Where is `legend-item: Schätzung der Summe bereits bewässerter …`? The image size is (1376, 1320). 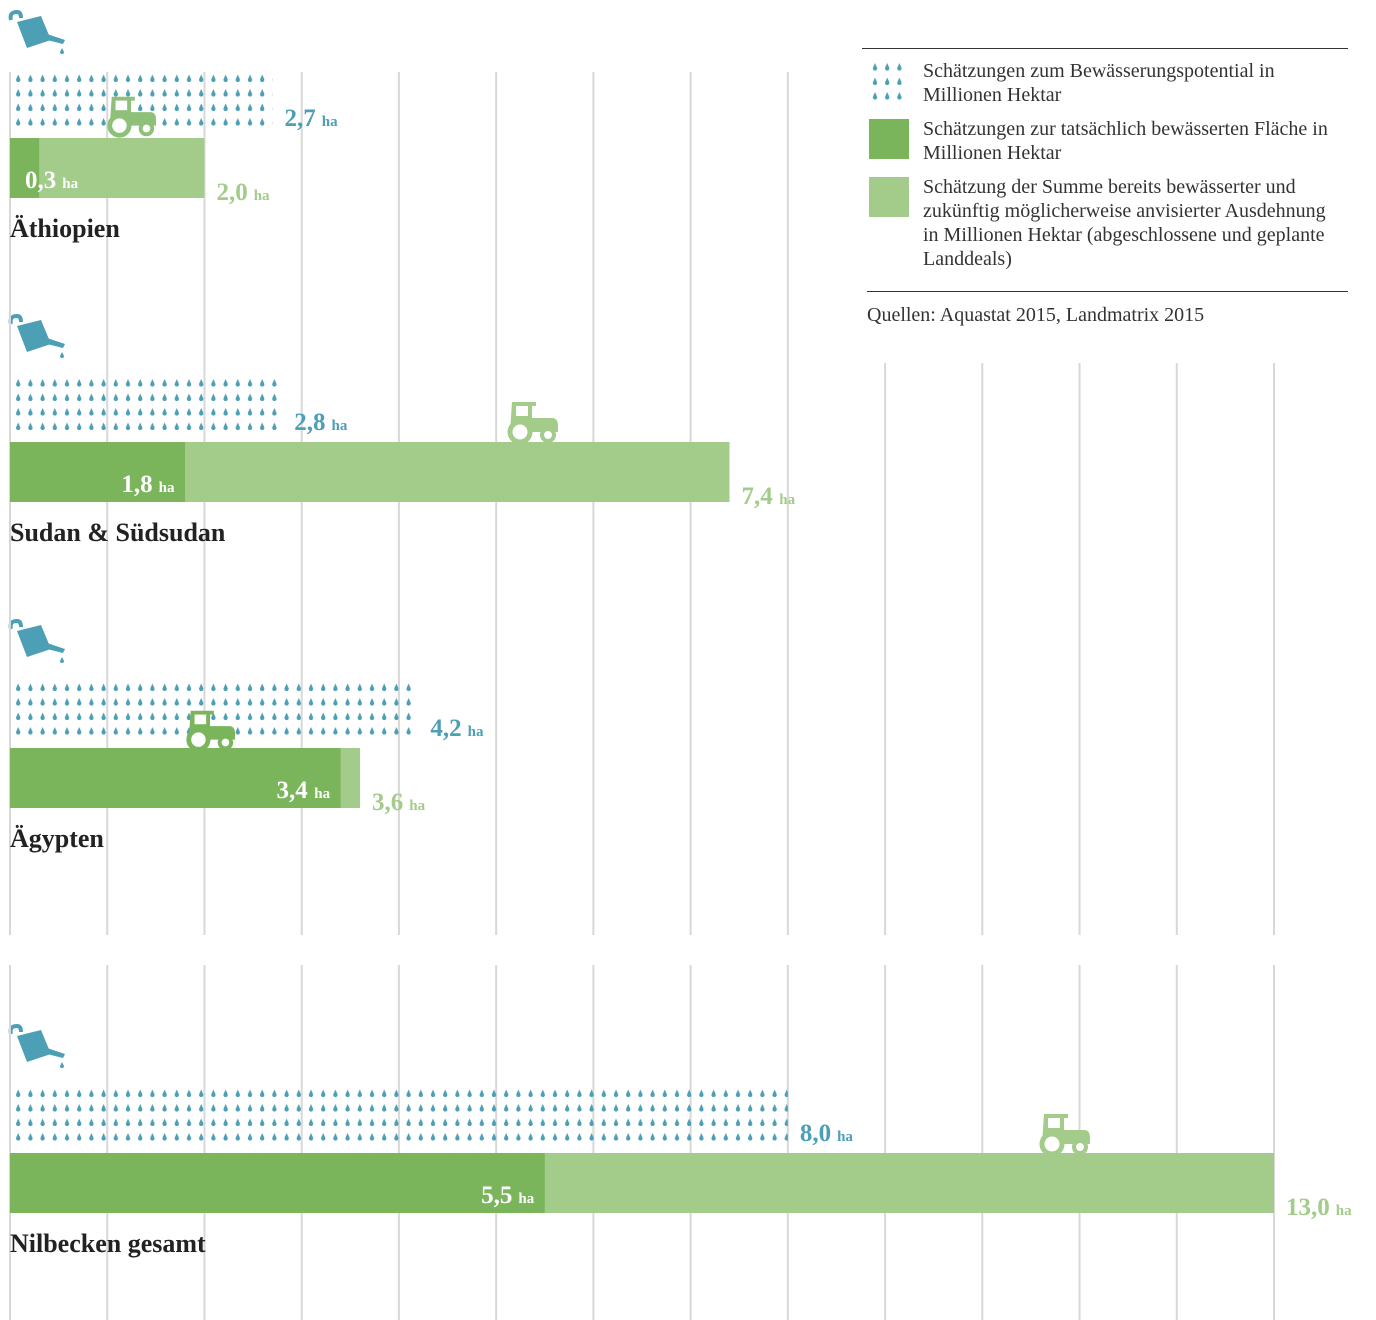 legend-item: Schätzung der Summe bereits bewässerter … is located at coordinates (1108, 223).